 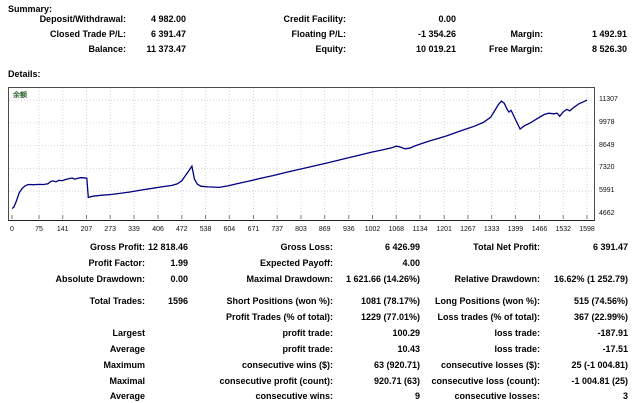 I want to click on y-tick-label: 9978, so click(x=607, y=122).